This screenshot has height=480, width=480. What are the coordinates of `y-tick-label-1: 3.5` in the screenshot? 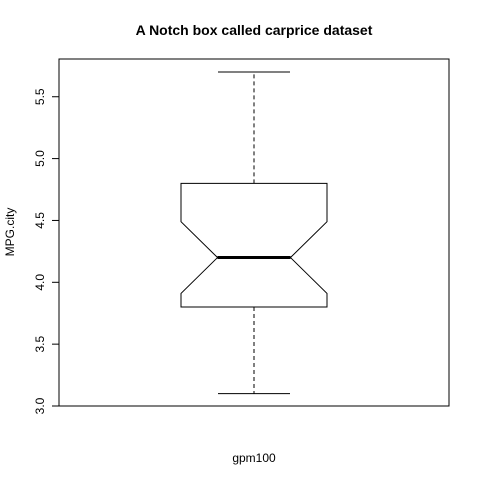 It's located at (40, 343).